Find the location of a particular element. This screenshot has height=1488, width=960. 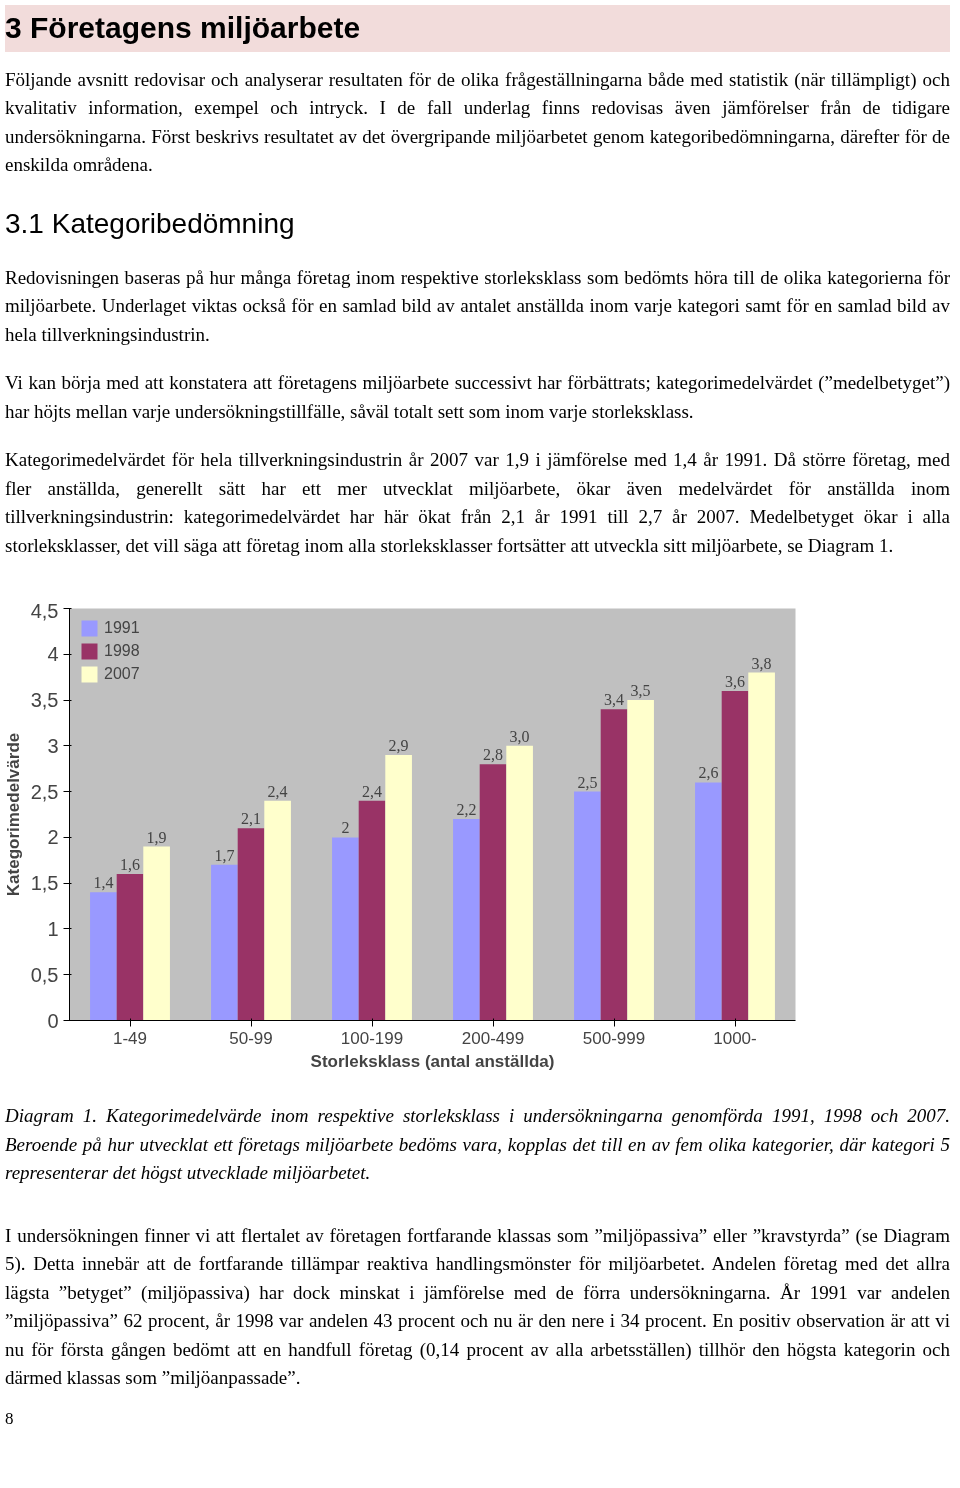

data-label: 2,6 is located at coordinates (708, 773).